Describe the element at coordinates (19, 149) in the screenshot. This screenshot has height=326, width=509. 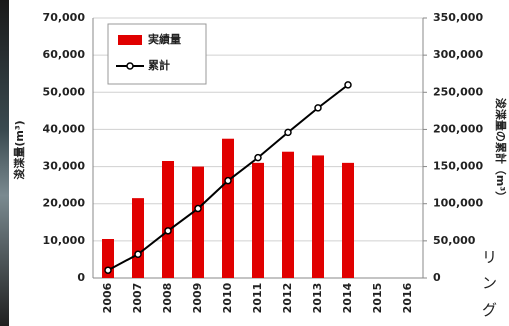
I see `y-axis-title: 浚渫量(m³)` at that location.